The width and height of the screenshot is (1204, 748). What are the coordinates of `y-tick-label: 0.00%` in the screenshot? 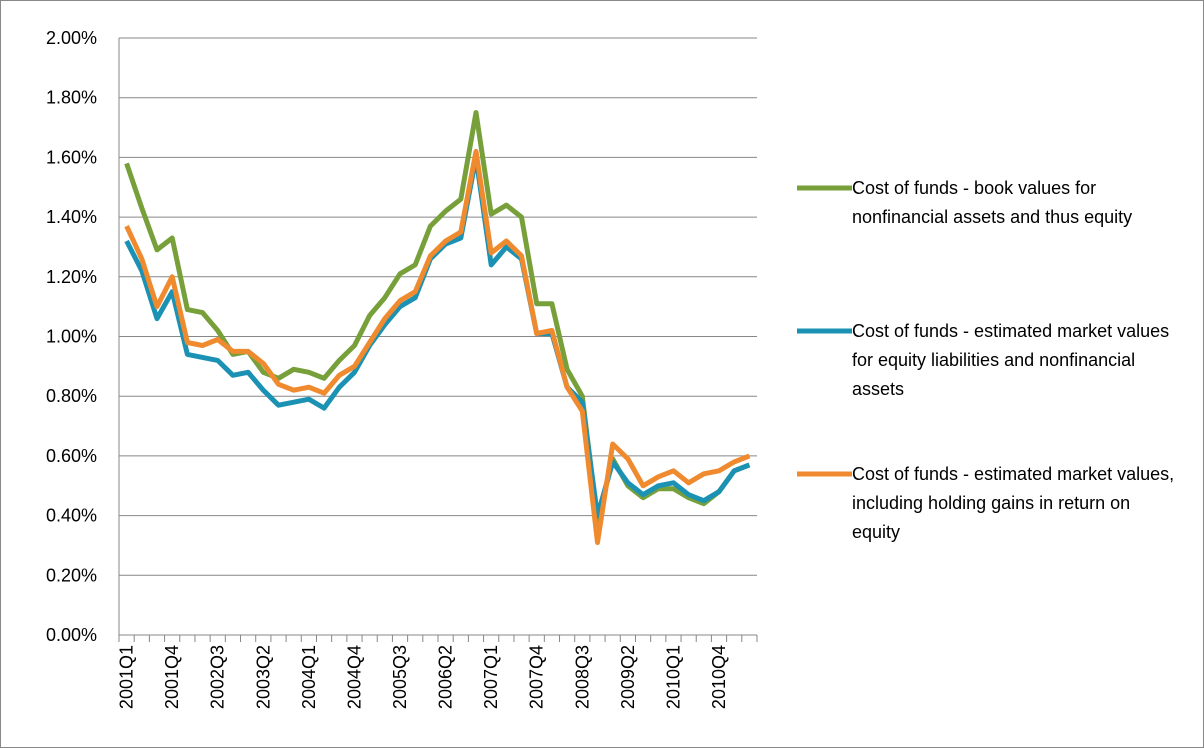 It's located at (71, 635).